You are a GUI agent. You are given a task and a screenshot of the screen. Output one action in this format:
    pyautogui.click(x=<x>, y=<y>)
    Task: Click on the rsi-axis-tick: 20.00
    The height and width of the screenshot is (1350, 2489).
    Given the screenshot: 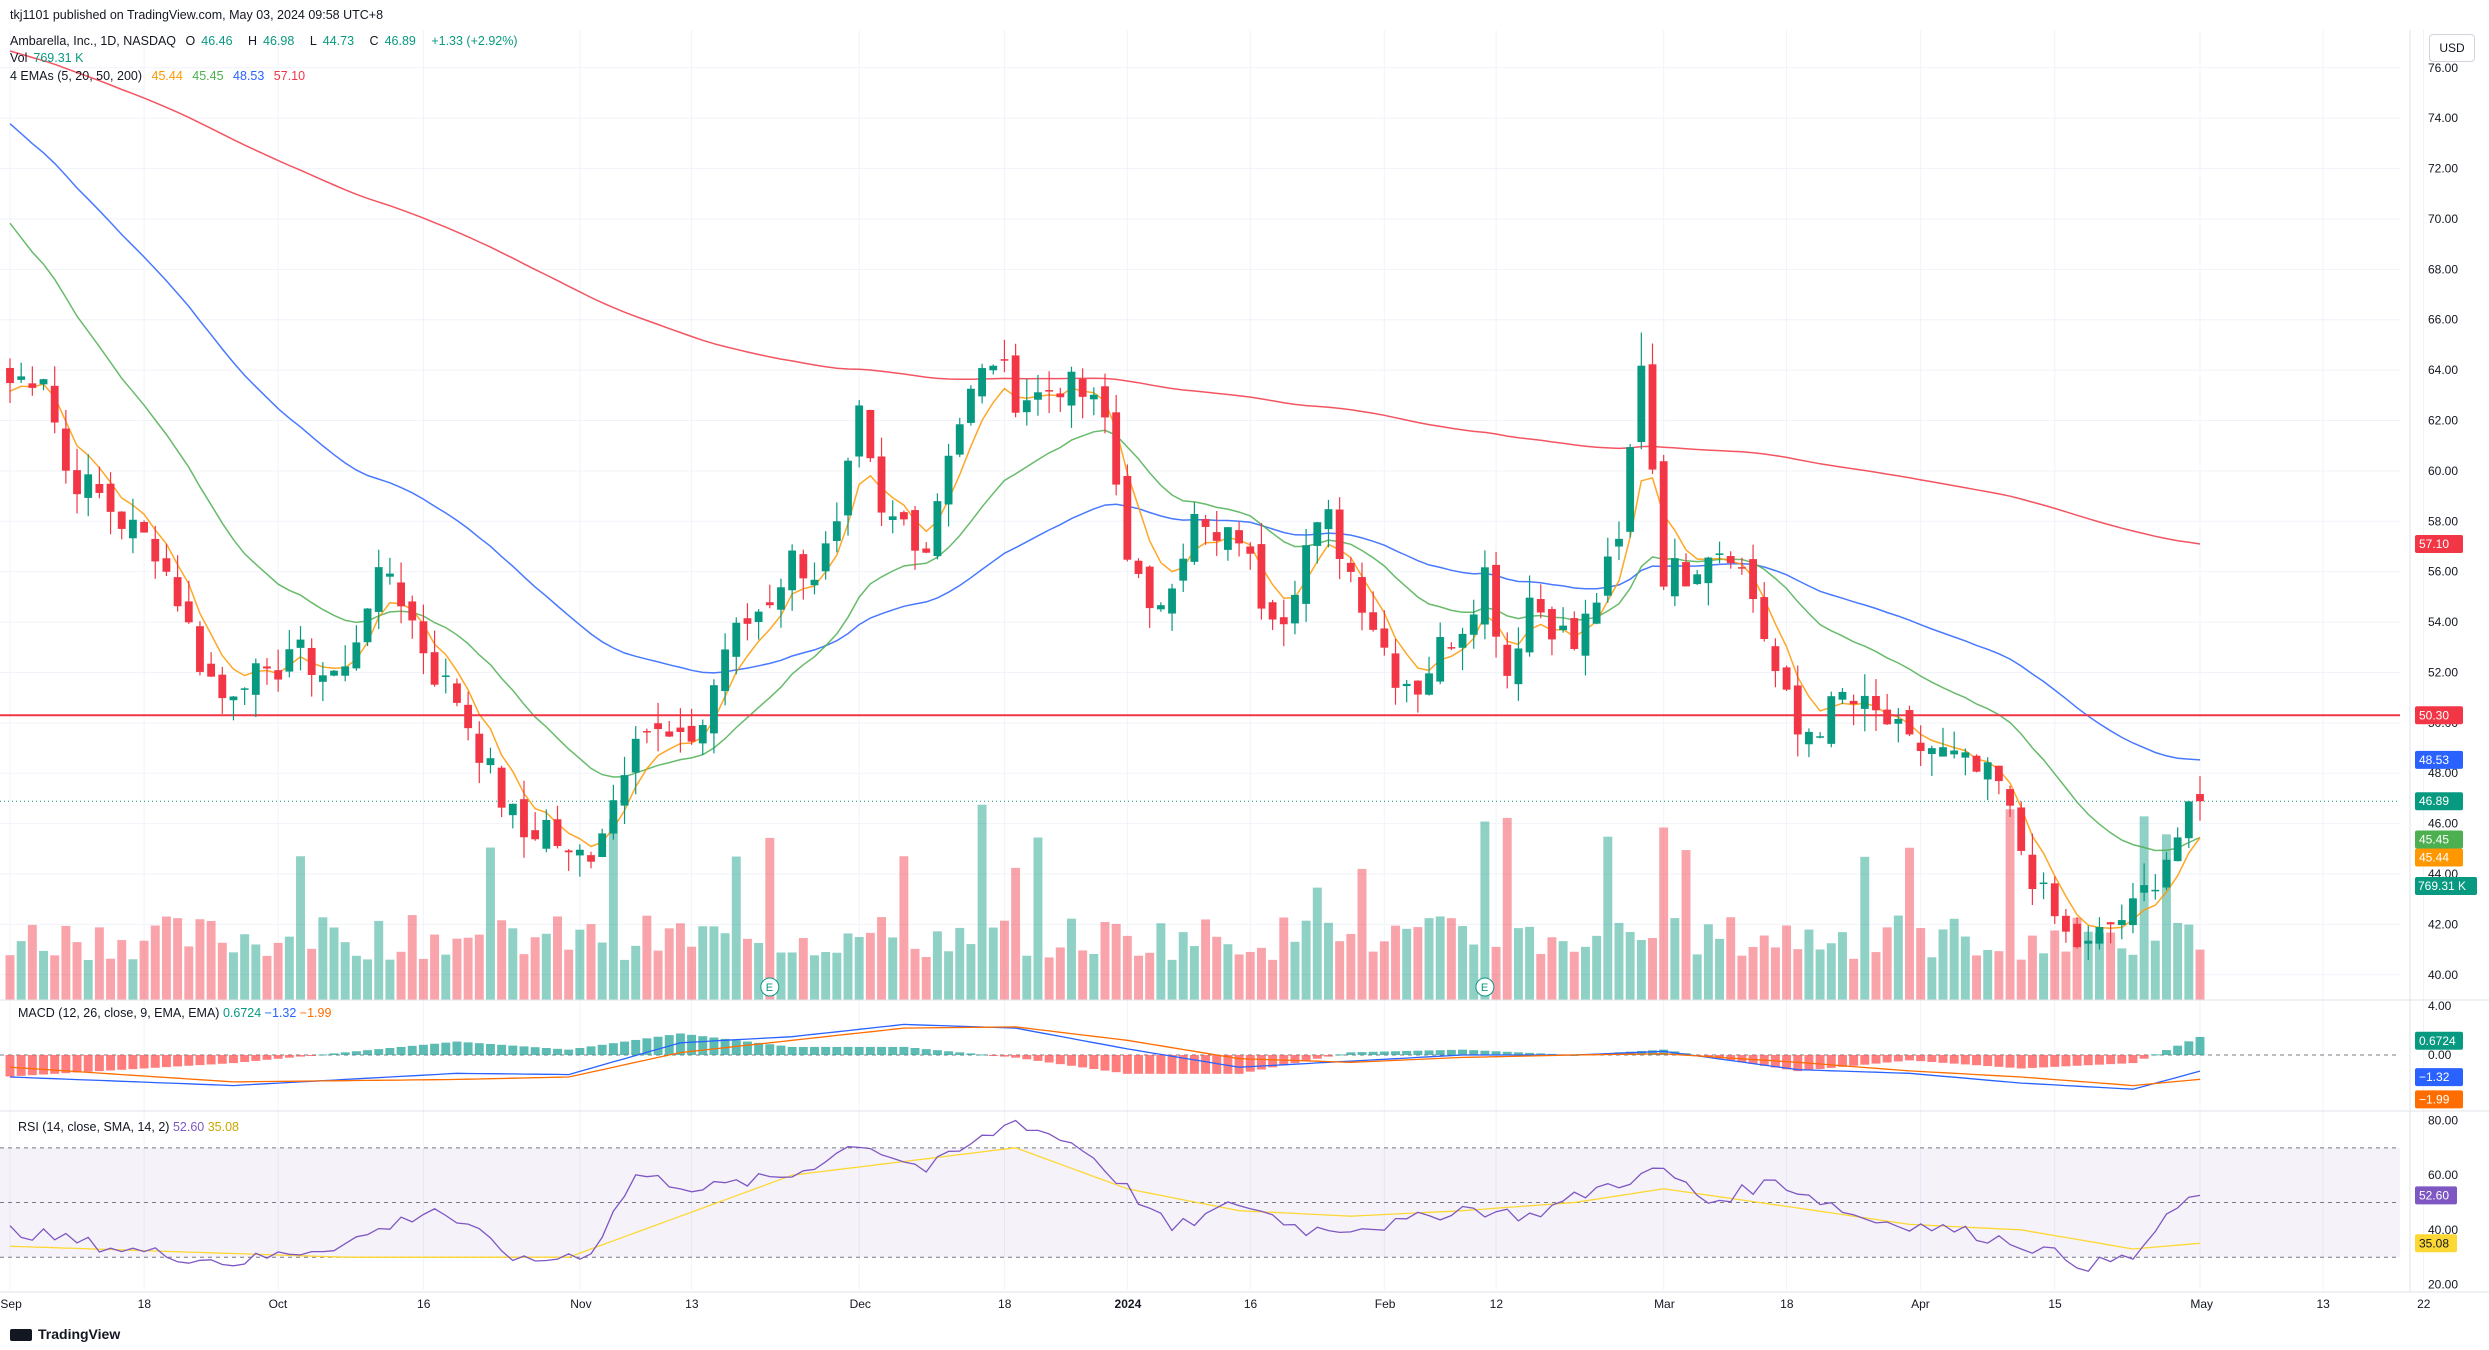 What is the action you would take?
    pyautogui.click(x=2443, y=1285)
    